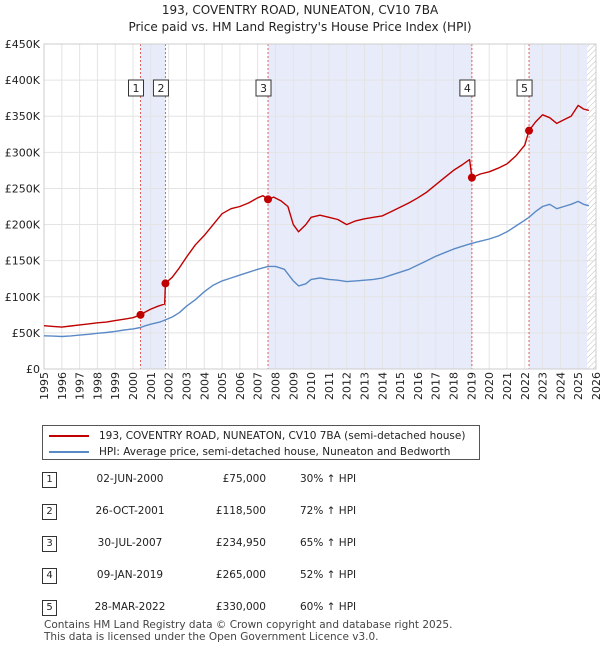  What do you see at coordinates (186, 386) in the screenshot?
I see `x-tick-label: 2003` at bounding box center [186, 386].